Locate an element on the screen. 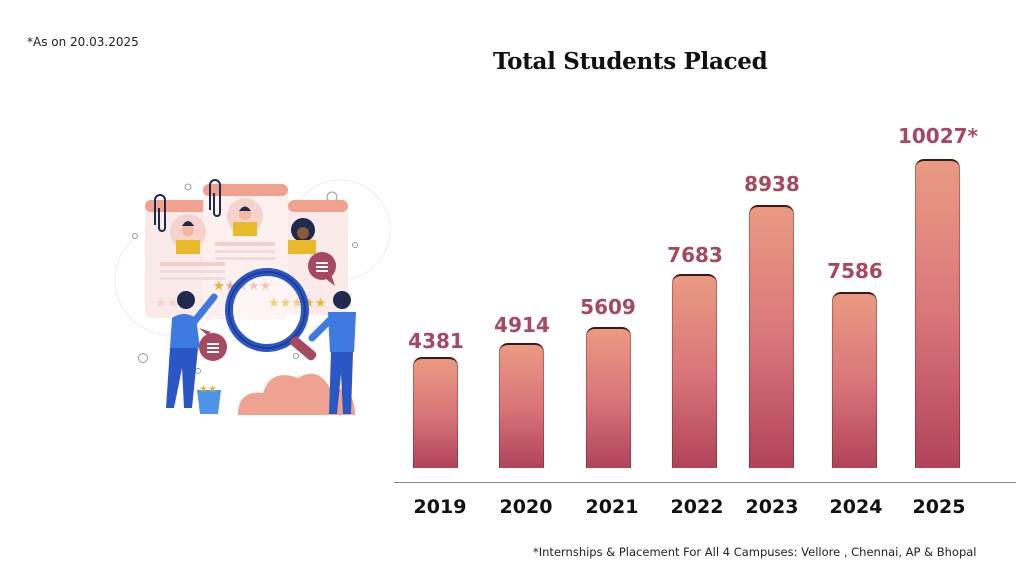 The height and width of the screenshot is (584, 1024). x-tick-2021: 2021 is located at coordinates (612, 507).